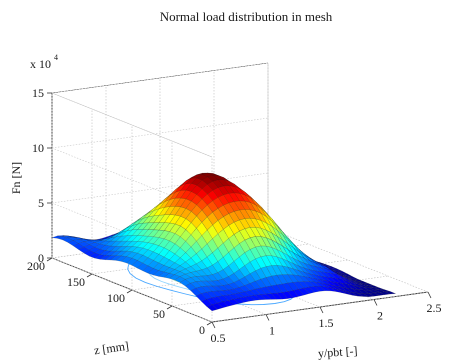  I want to click on y-tick-label: 100, so click(116, 298).